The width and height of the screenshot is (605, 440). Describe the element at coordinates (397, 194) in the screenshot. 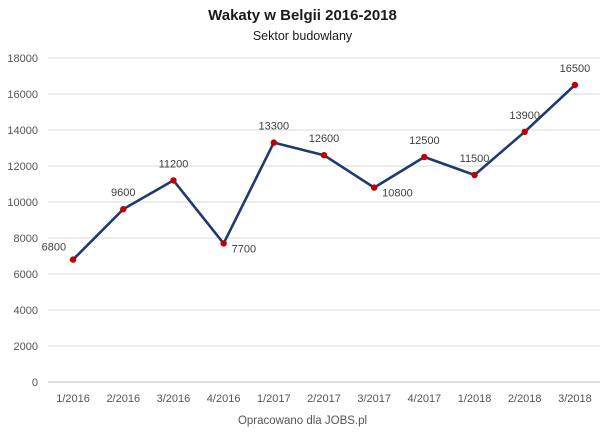

I see `data-label: 10800` at that location.